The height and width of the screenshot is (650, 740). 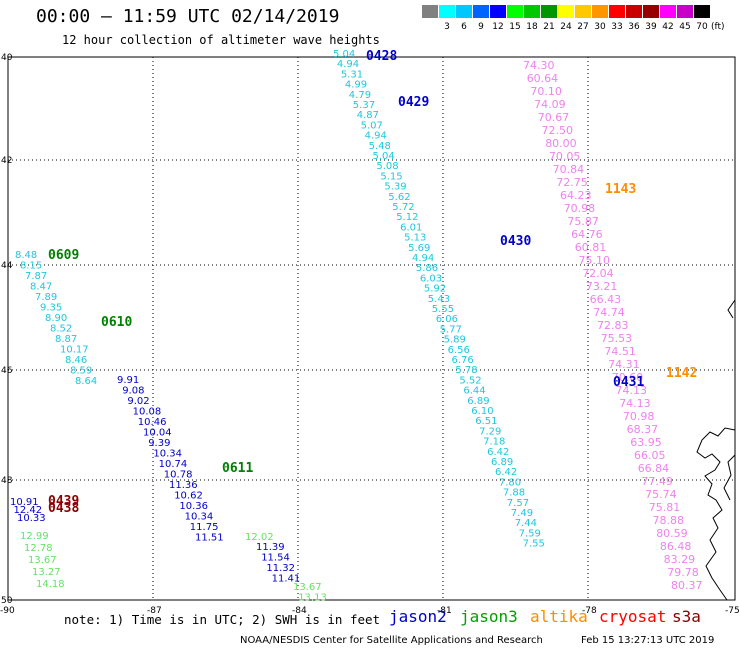 What do you see at coordinates (280, 568) in the screenshot?
I see `wave-height-value: 11.32` at bounding box center [280, 568].